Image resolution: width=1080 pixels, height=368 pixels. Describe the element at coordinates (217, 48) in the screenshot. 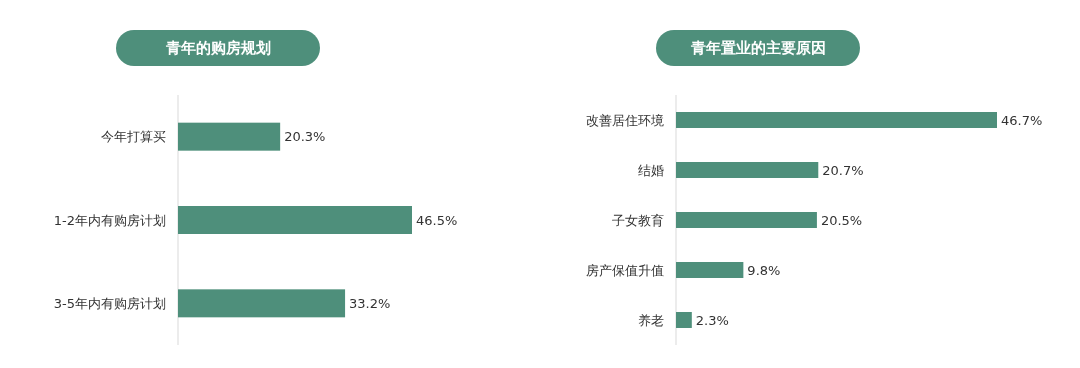

I see `chart-title: 青年的购房规划` at that location.